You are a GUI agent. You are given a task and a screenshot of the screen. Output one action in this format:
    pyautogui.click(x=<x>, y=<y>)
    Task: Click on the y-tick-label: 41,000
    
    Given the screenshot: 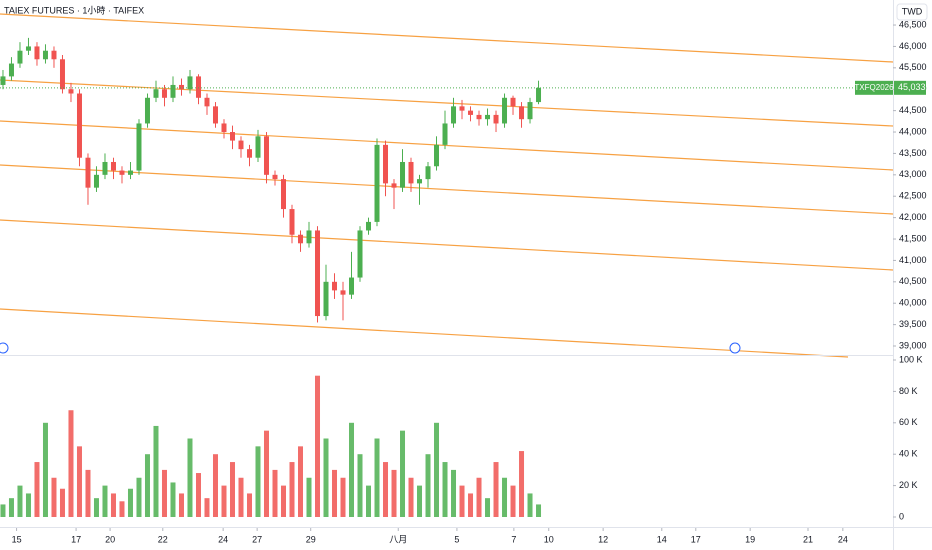 What is the action you would take?
    pyautogui.click(x=913, y=260)
    